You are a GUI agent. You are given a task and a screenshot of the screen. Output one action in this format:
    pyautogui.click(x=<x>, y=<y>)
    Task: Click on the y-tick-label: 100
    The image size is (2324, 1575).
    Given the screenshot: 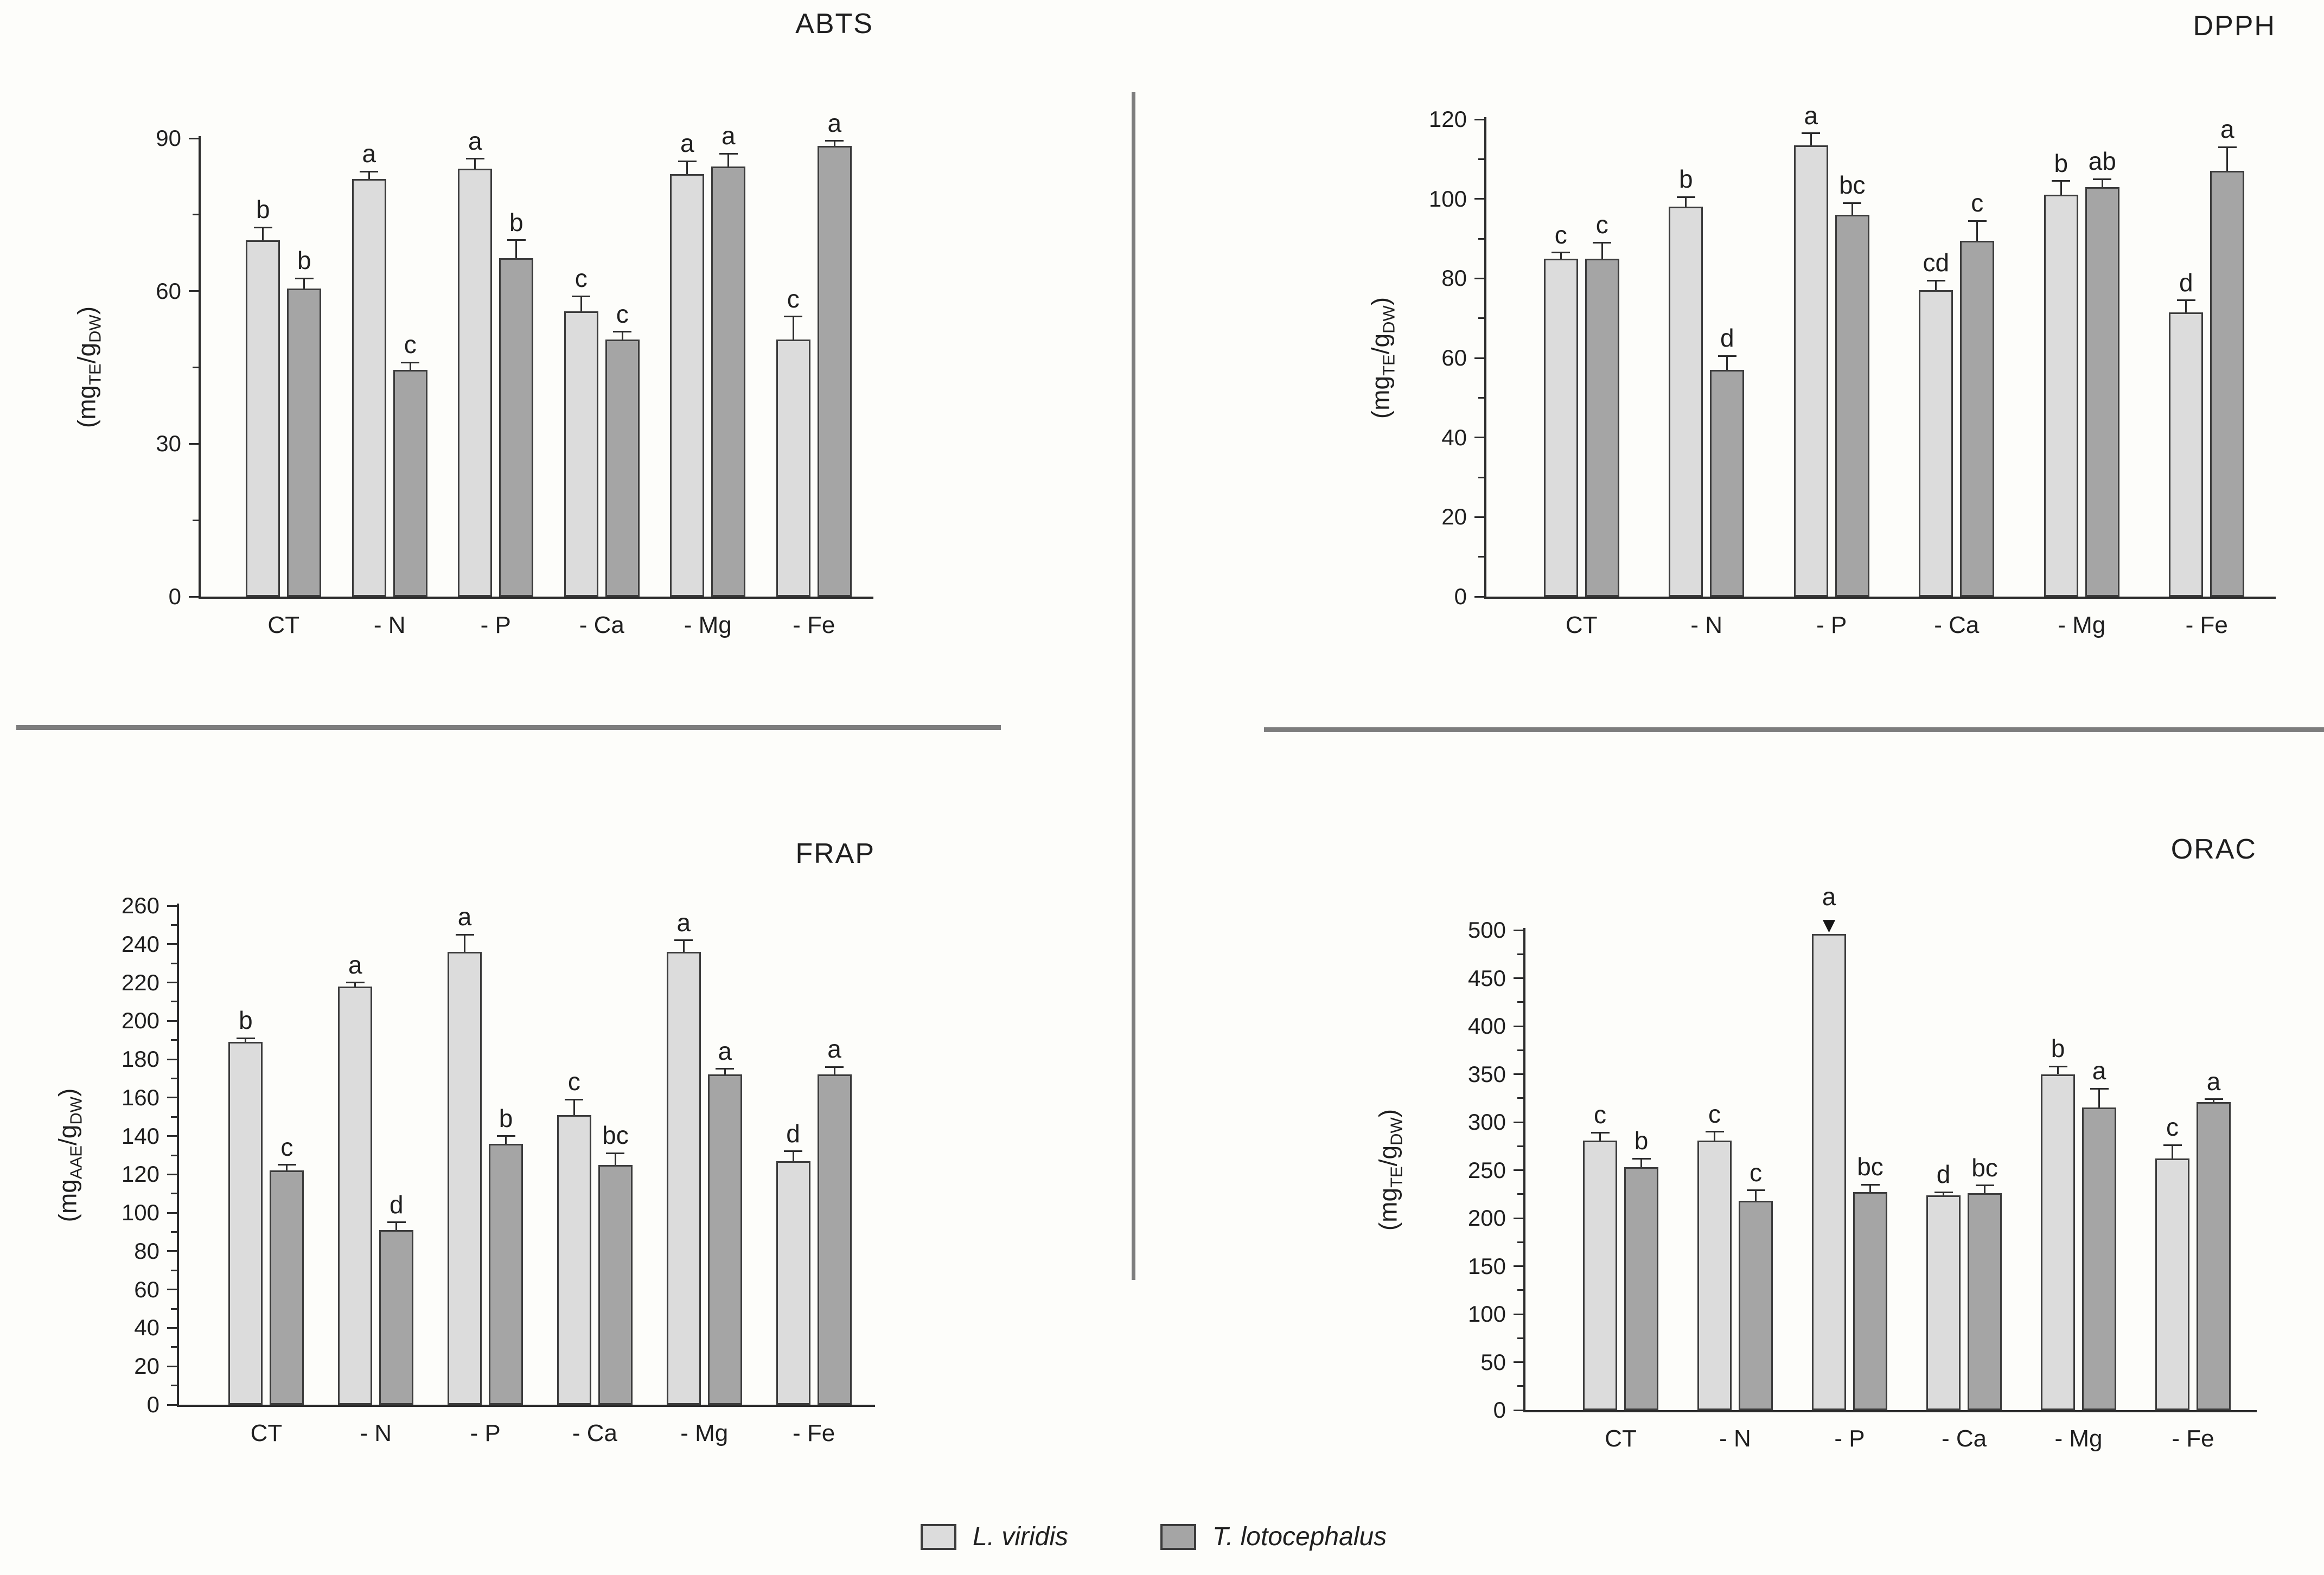 What is the action you would take?
    pyautogui.click(x=140, y=1213)
    